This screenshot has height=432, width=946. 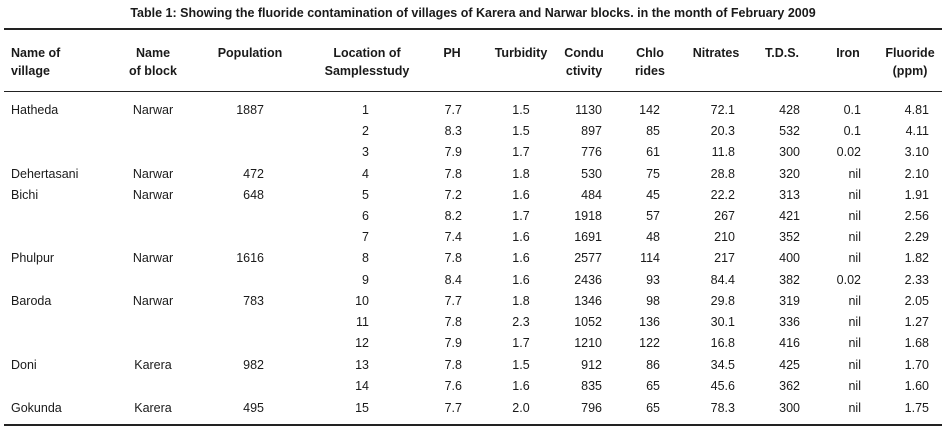 I want to click on cell-conductivity: 897, so click(x=591, y=131).